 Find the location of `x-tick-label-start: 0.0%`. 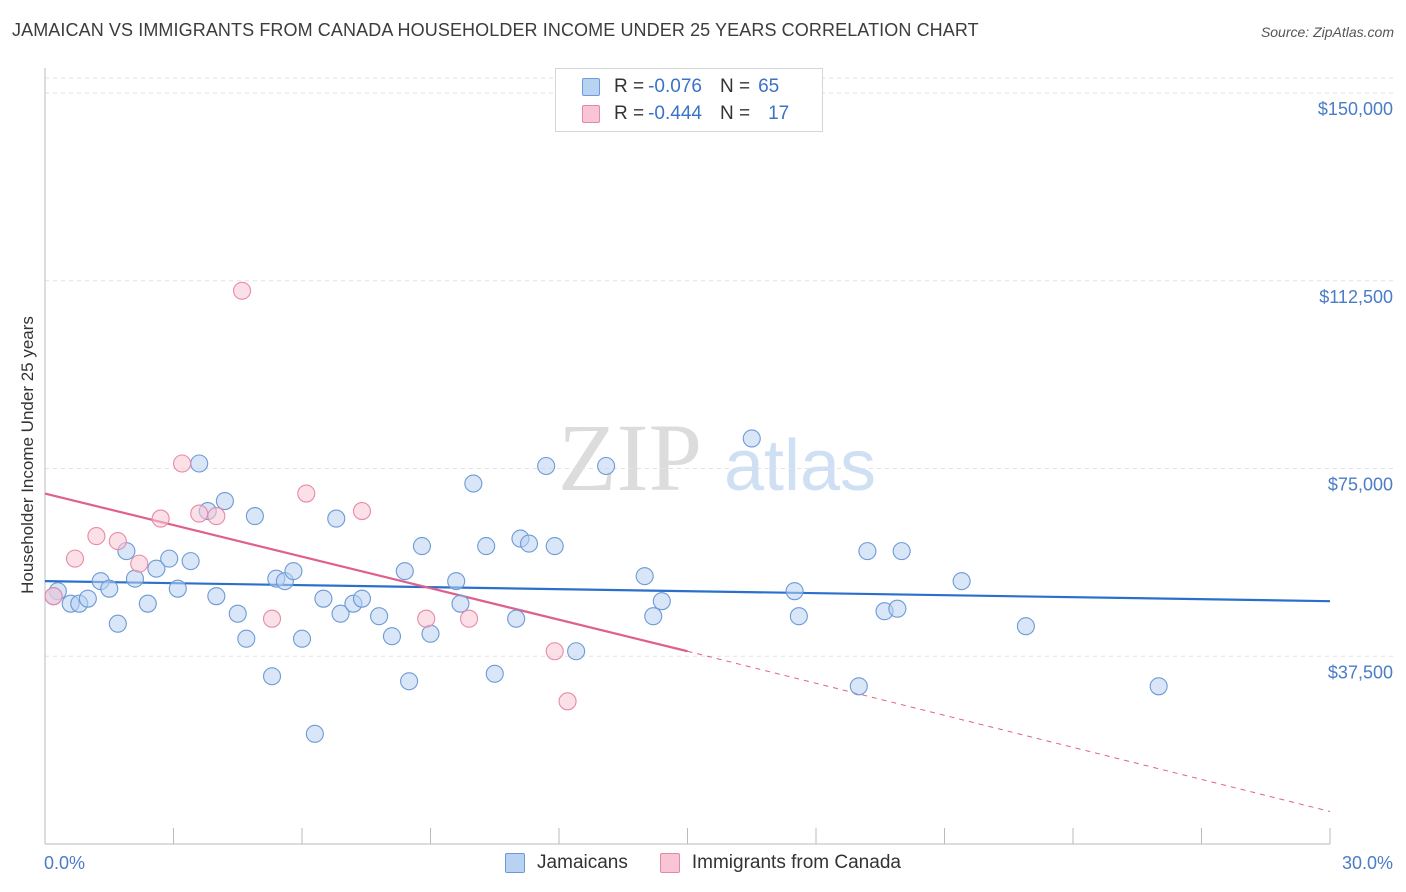

x-tick-label-start: 0.0% is located at coordinates (64, 863).